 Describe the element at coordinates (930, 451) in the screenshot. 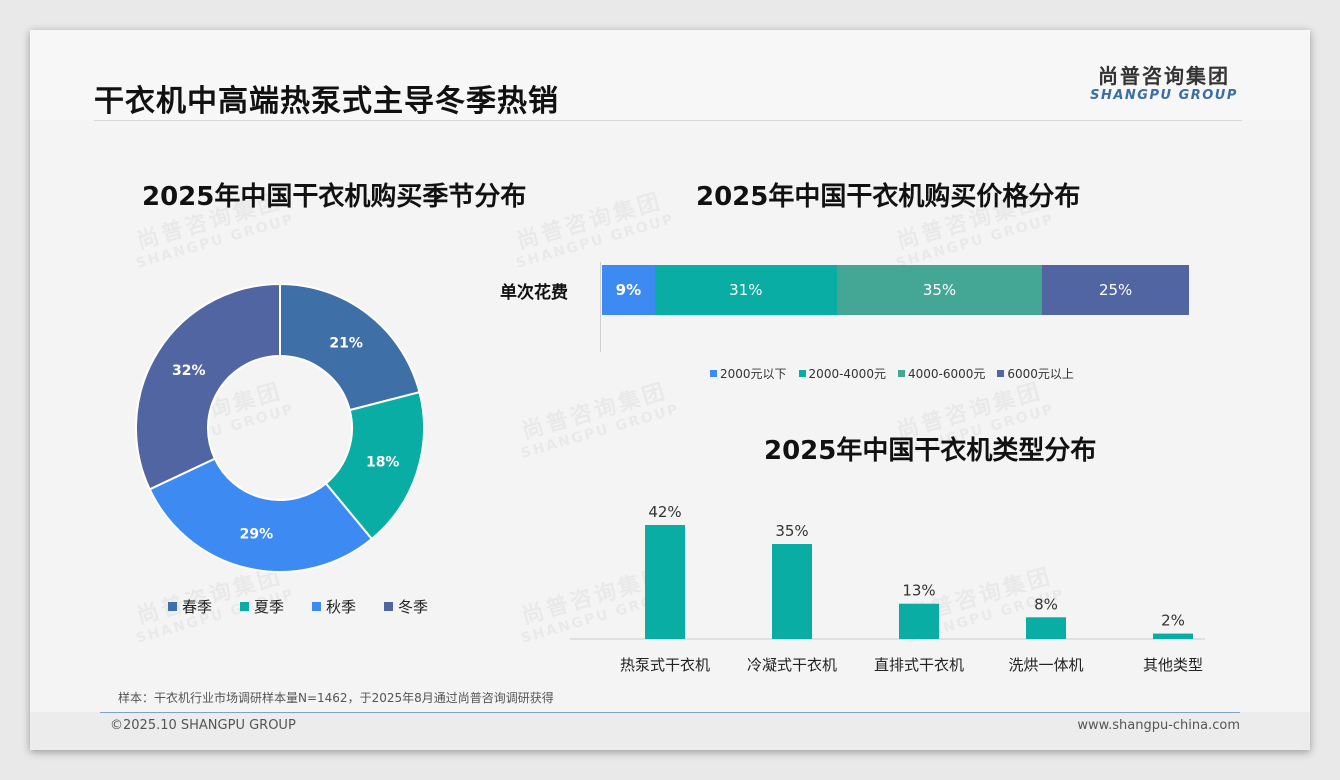

I see `type-chart-title: 2025年中国干衣机类型分布` at that location.